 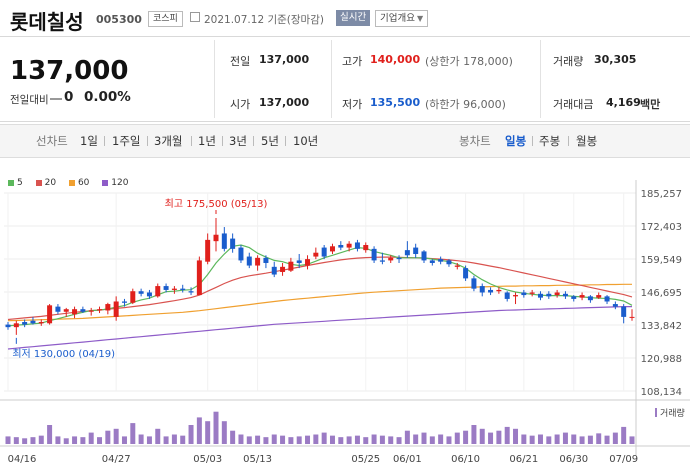 What do you see at coordinates (661, 326) in the screenshot?
I see `y-tick-label: 133,842` at bounding box center [661, 326].